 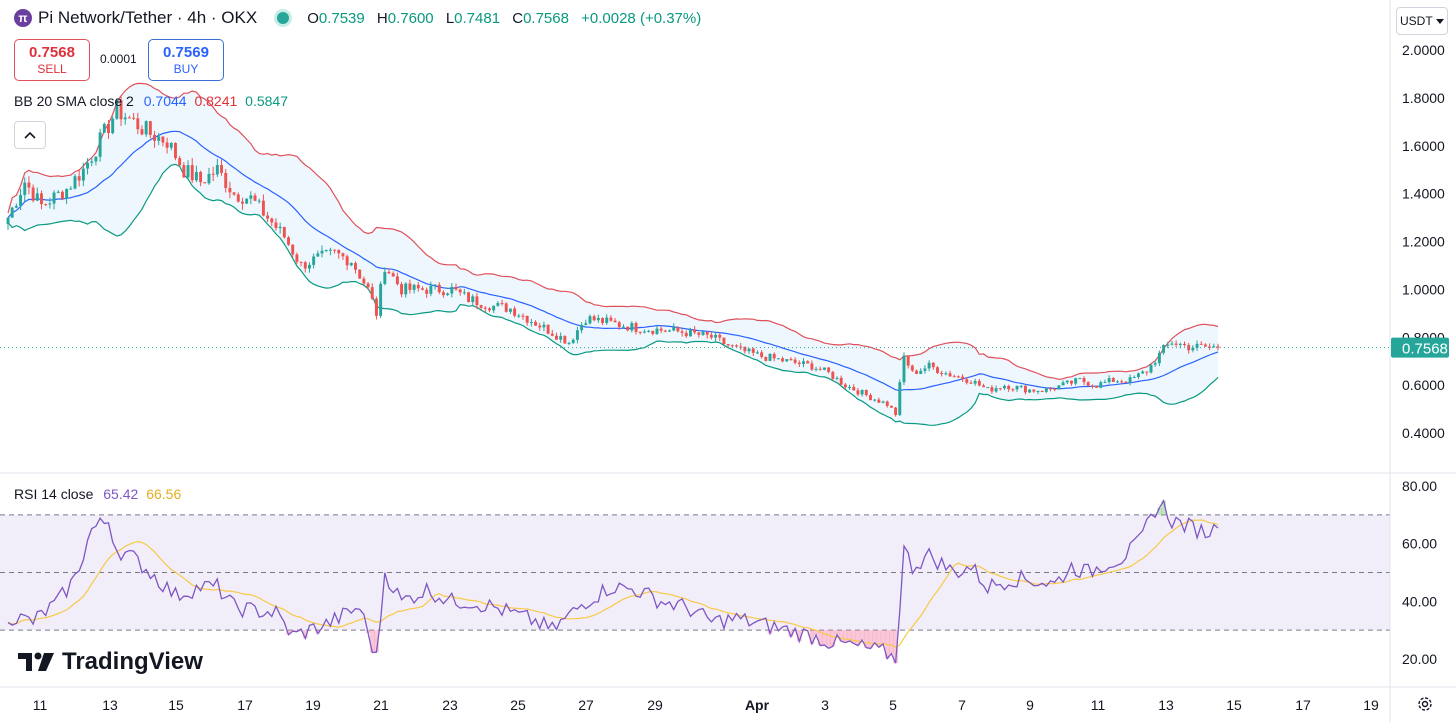 I want to click on tradingview-logo-icon, so click(x=36, y=661).